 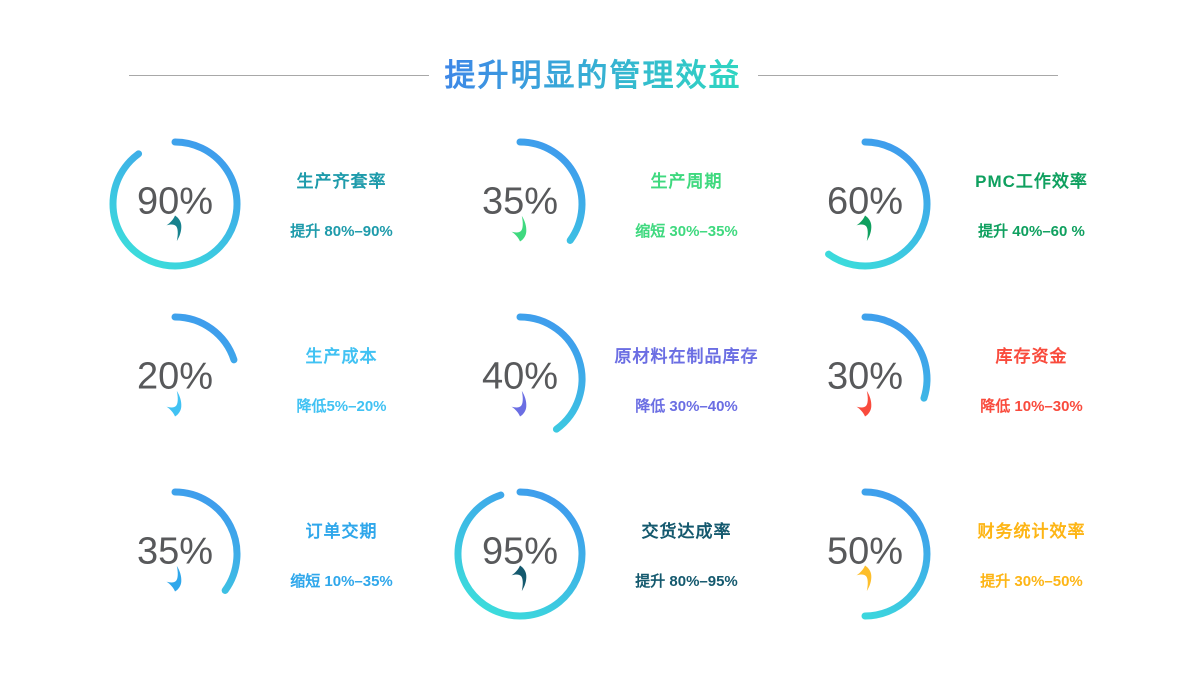 I want to click on card-title: 生产周期, so click(x=686, y=181).